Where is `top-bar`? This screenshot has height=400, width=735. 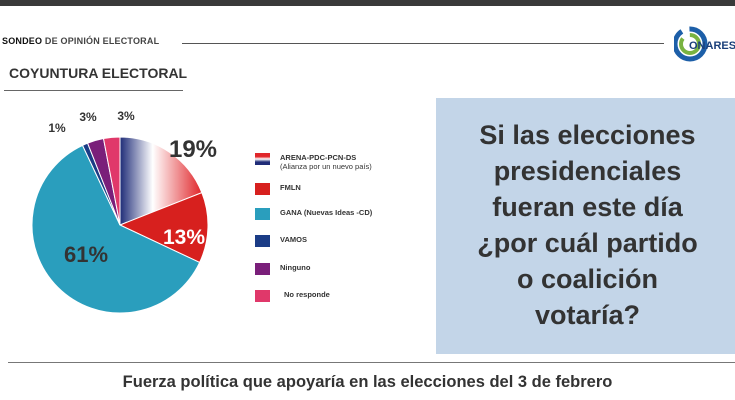
top-bar is located at coordinates (367, 3).